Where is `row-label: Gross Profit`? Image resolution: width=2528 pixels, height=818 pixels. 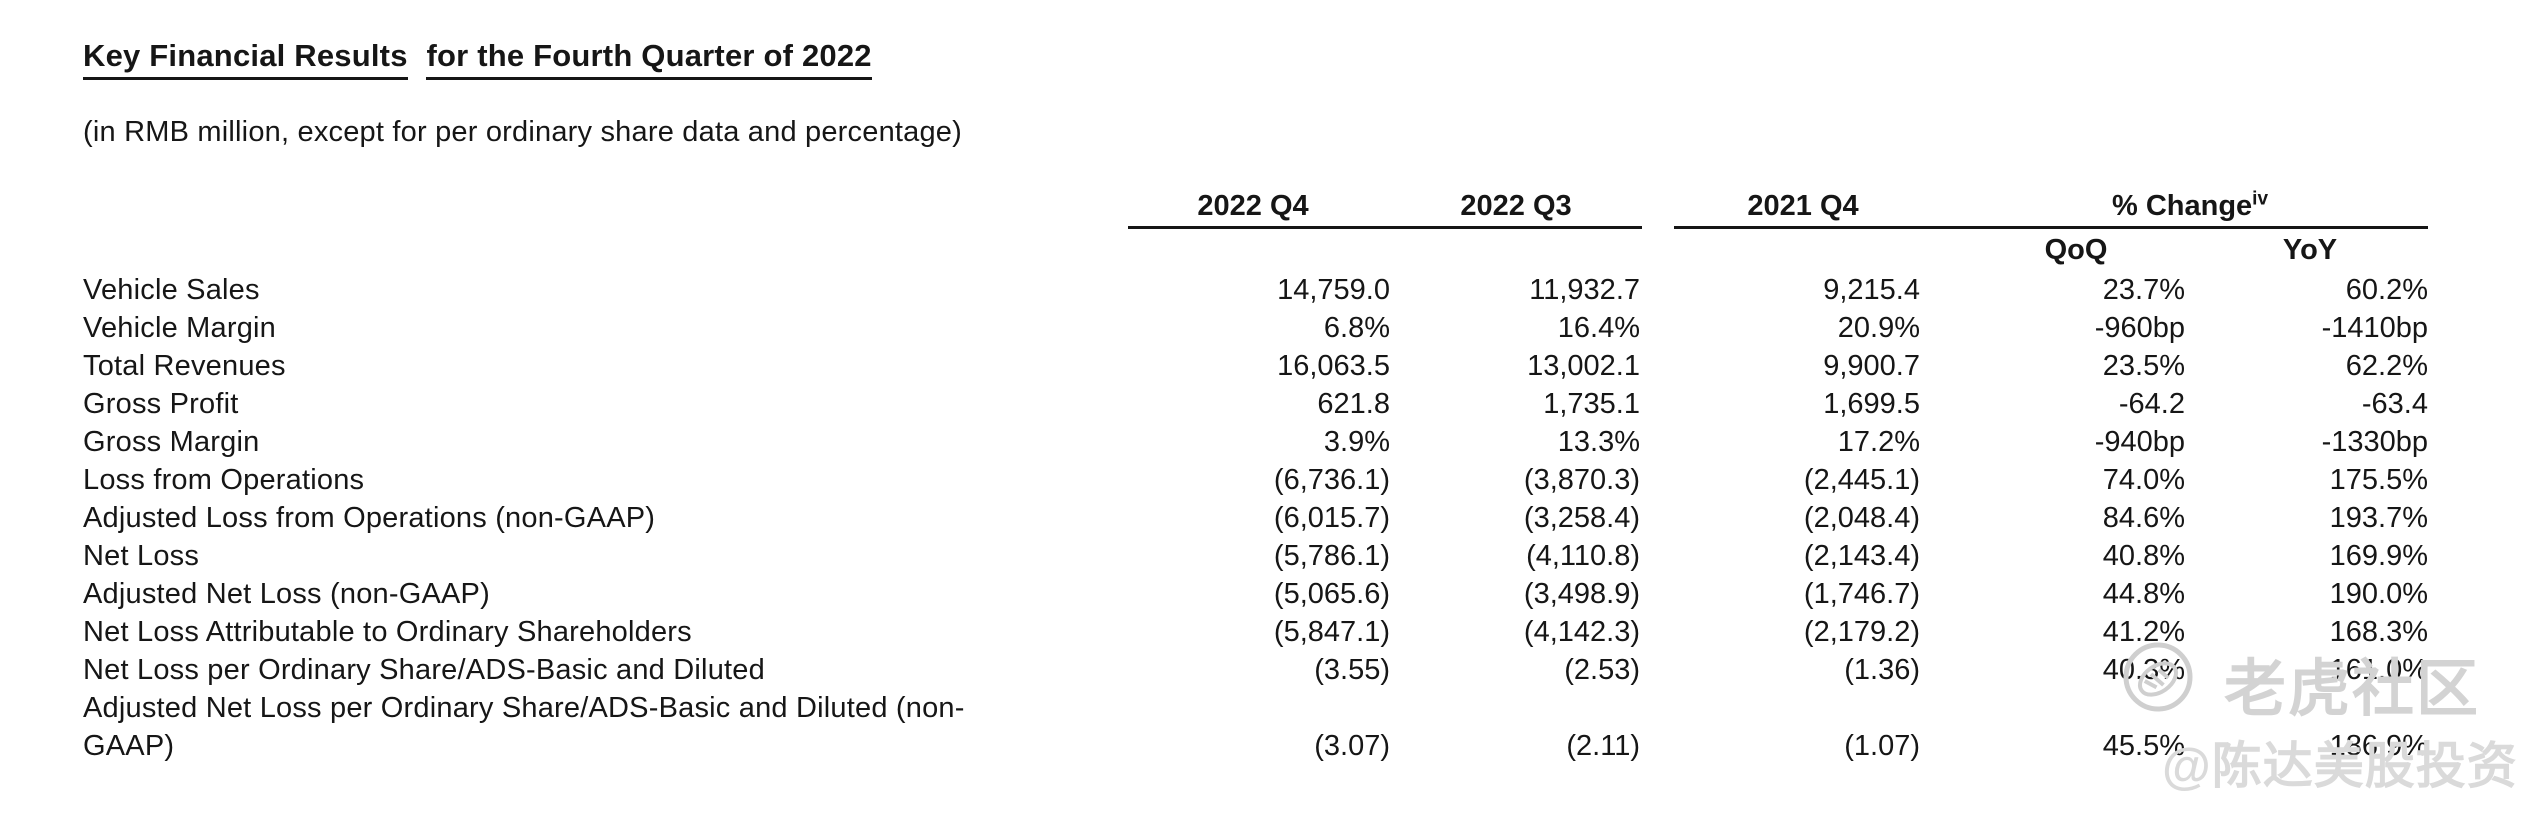 row-label: Gross Profit is located at coordinates (161, 404).